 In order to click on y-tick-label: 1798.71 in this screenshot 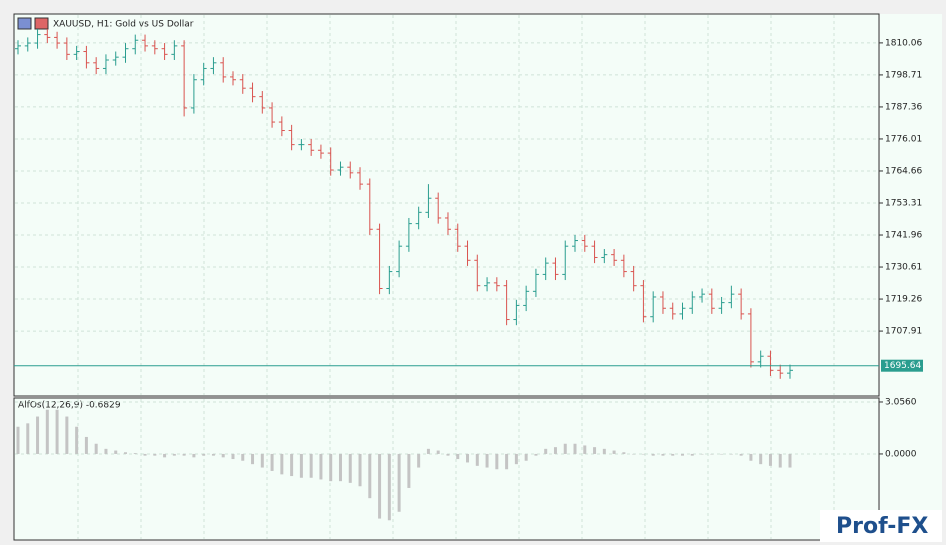, I will do `click(903, 75)`.